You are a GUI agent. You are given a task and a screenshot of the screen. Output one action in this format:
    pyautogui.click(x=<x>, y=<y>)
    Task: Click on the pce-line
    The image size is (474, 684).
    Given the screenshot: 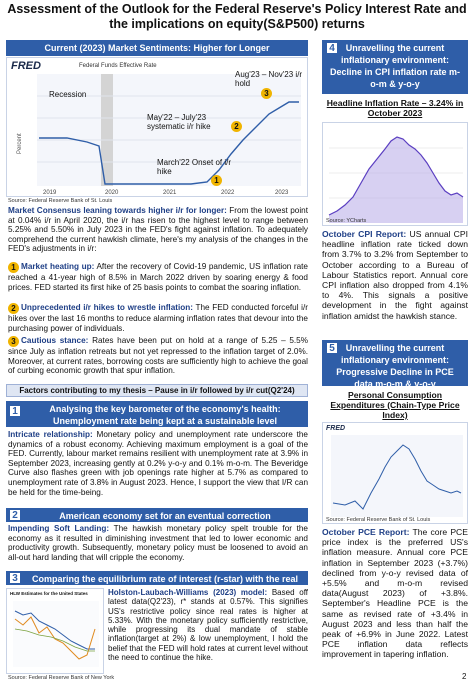 What is the action you would take?
    pyautogui.click(x=397, y=477)
    